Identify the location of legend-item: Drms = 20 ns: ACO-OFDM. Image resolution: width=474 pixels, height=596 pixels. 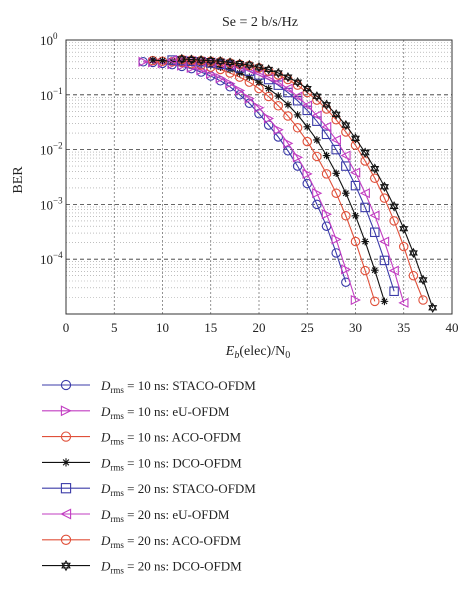
(141, 541).